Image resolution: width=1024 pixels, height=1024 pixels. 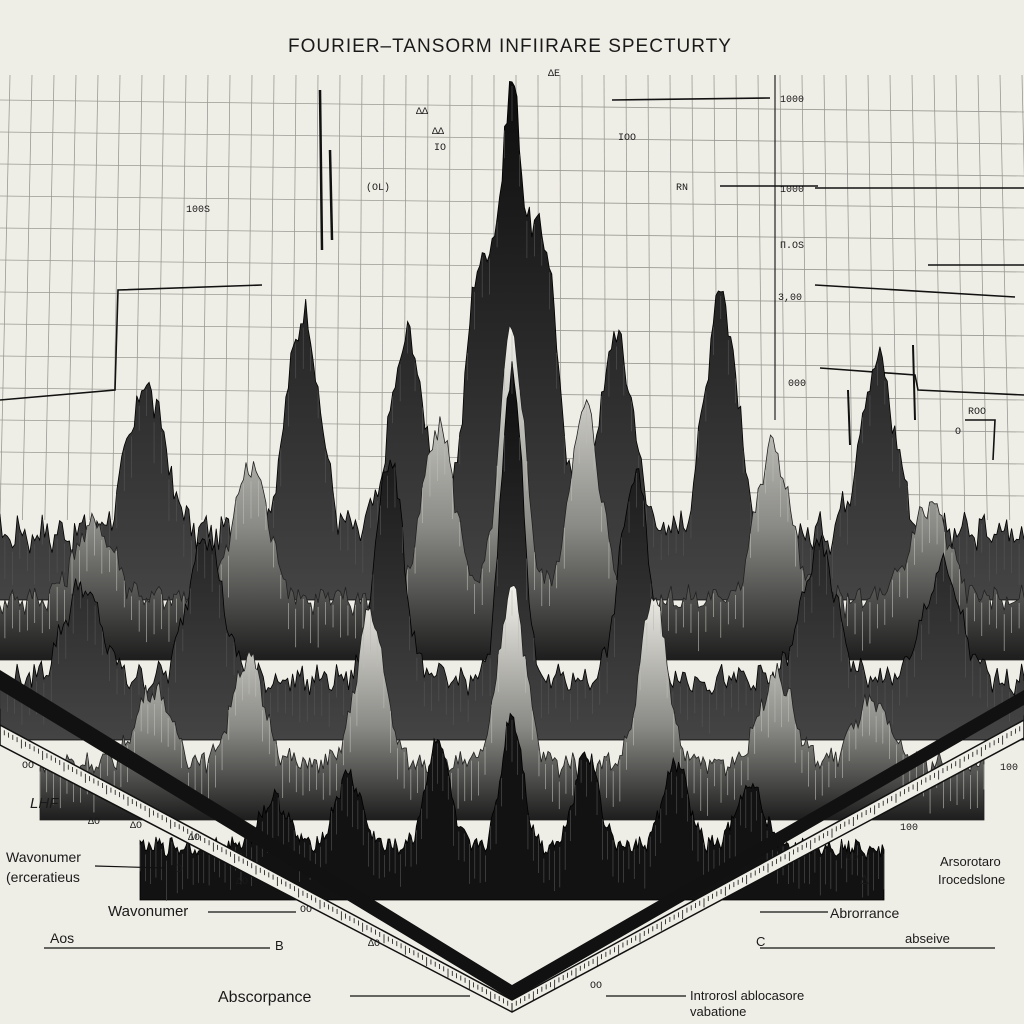 What do you see at coordinates (792, 190) in the screenshot?
I see `right-axis-tick-2: 1000` at bounding box center [792, 190].